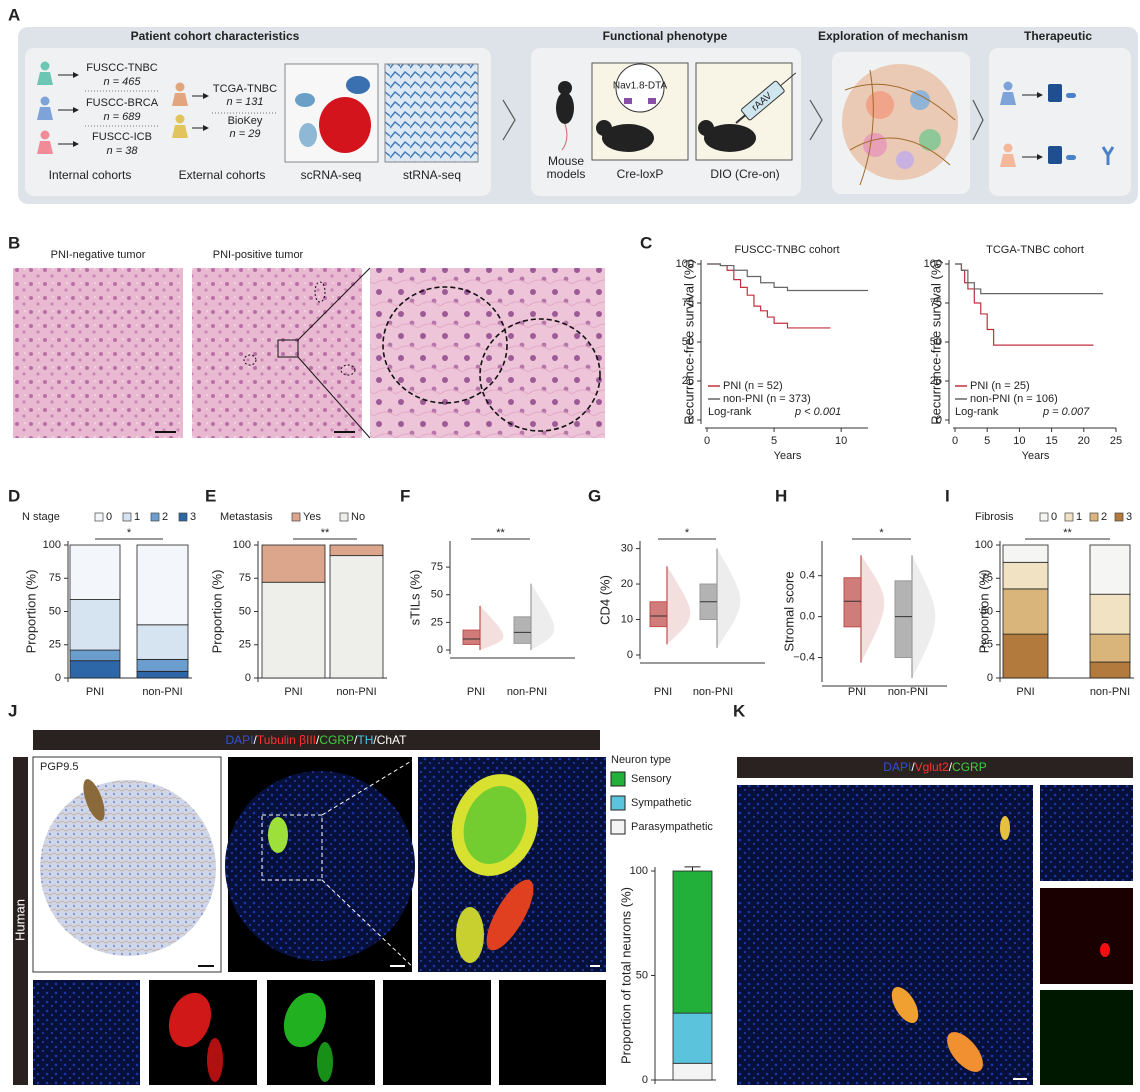 The height and width of the screenshot is (1092, 1140). I want to click on cohort-group-label: Internal cohorts, so click(90, 175).